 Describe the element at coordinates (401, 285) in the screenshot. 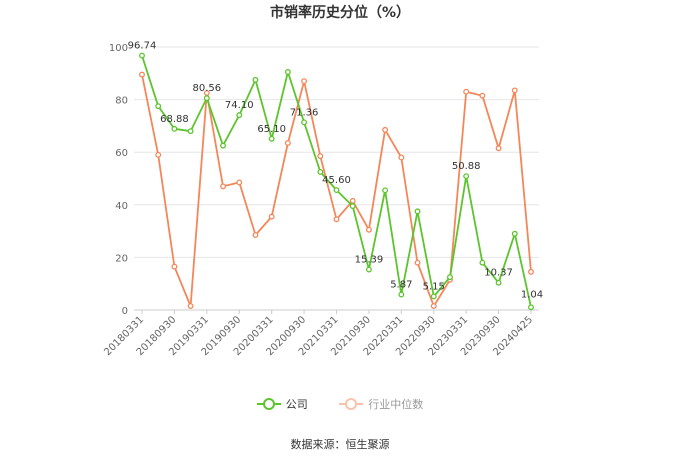

I see `company-data-label: 5.87` at that location.